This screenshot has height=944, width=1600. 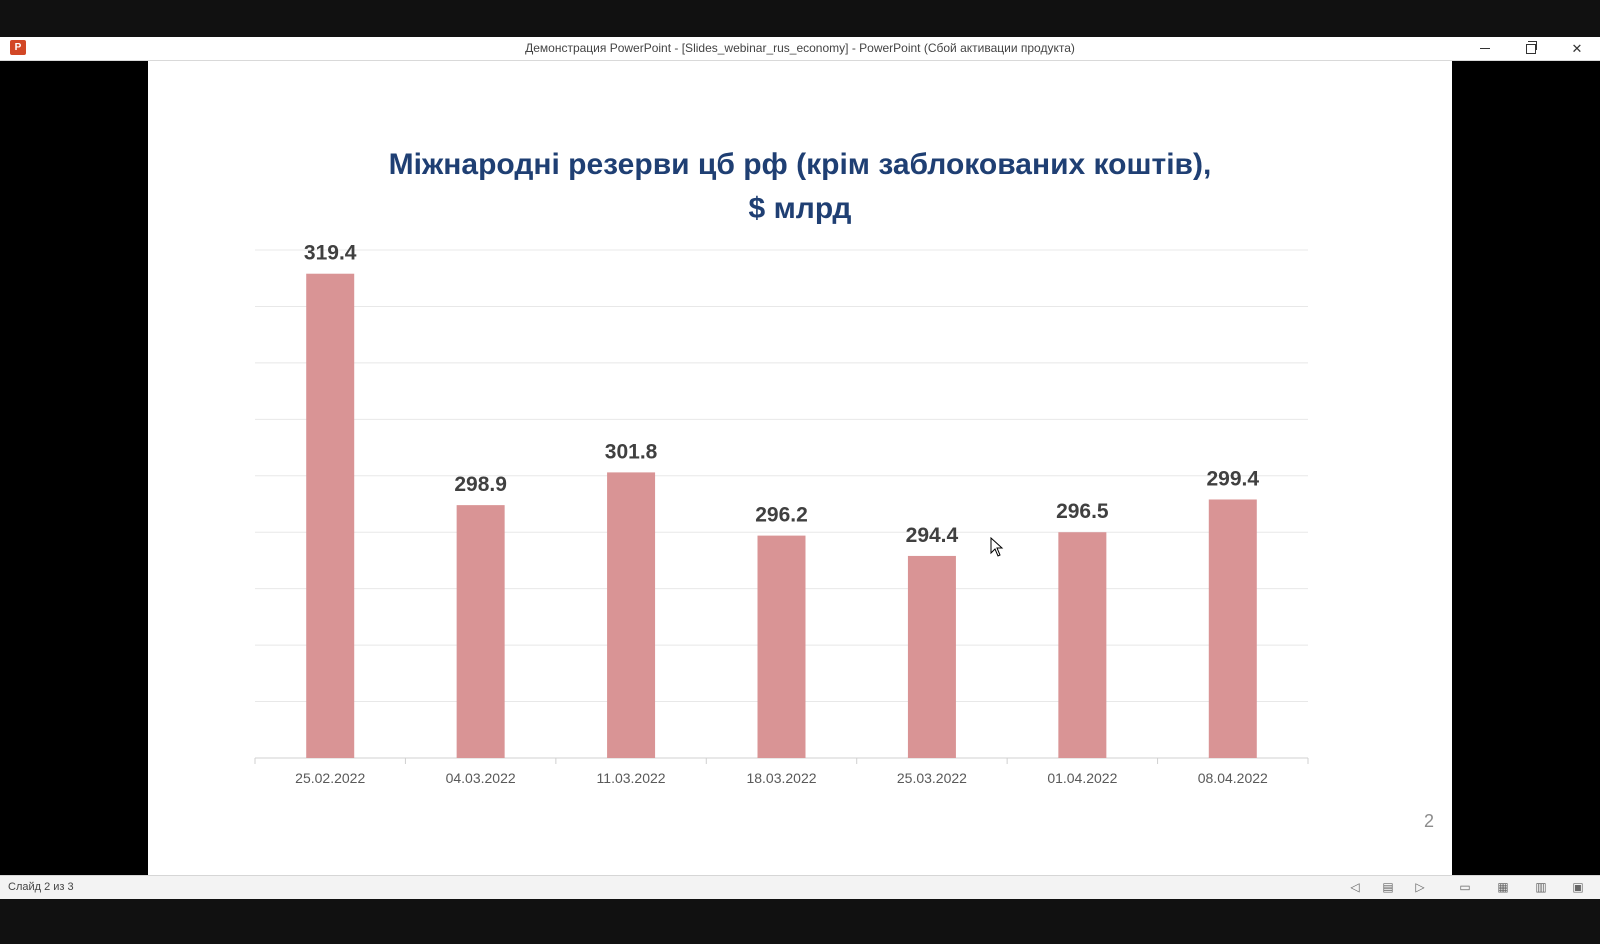 What do you see at coordinates (1503, 887) in the screenshot?
I see `slide-sorter-icon: ▦` at bounding box center [1503, 887].